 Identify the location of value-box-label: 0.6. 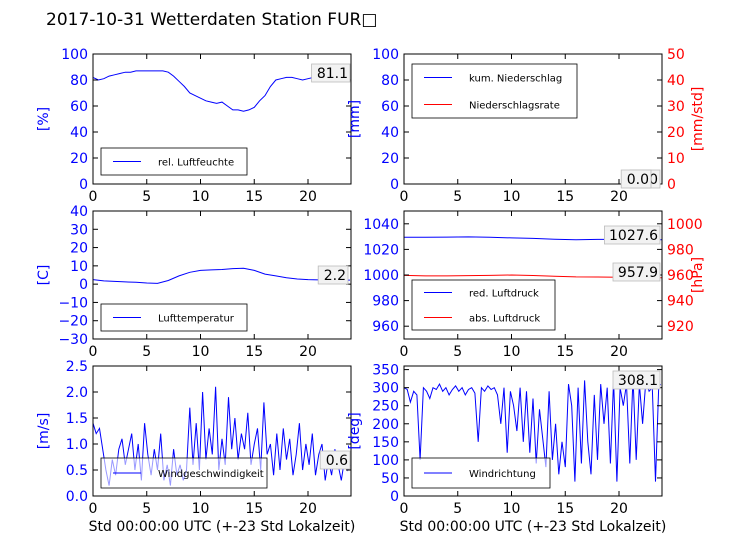
(337, 461).